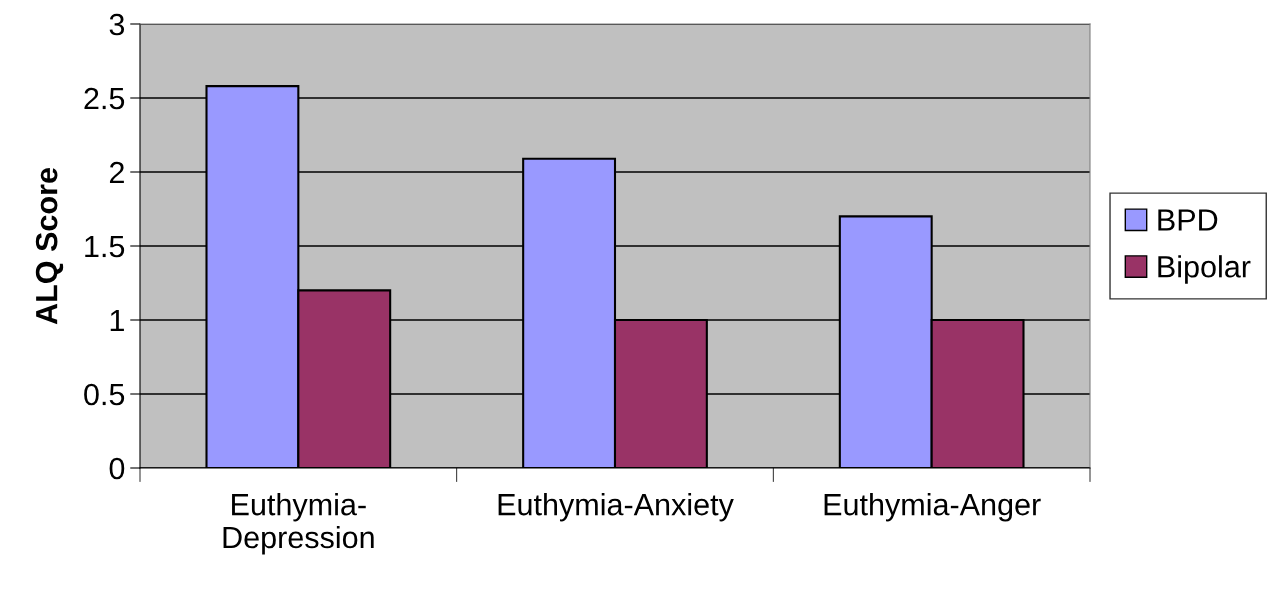 This screenshot has width=1275, height=605. What do you see at coordinates (1188, 220) in the screenshot?
I see `legend-label: BPD` at bounding box center [1188, 220].